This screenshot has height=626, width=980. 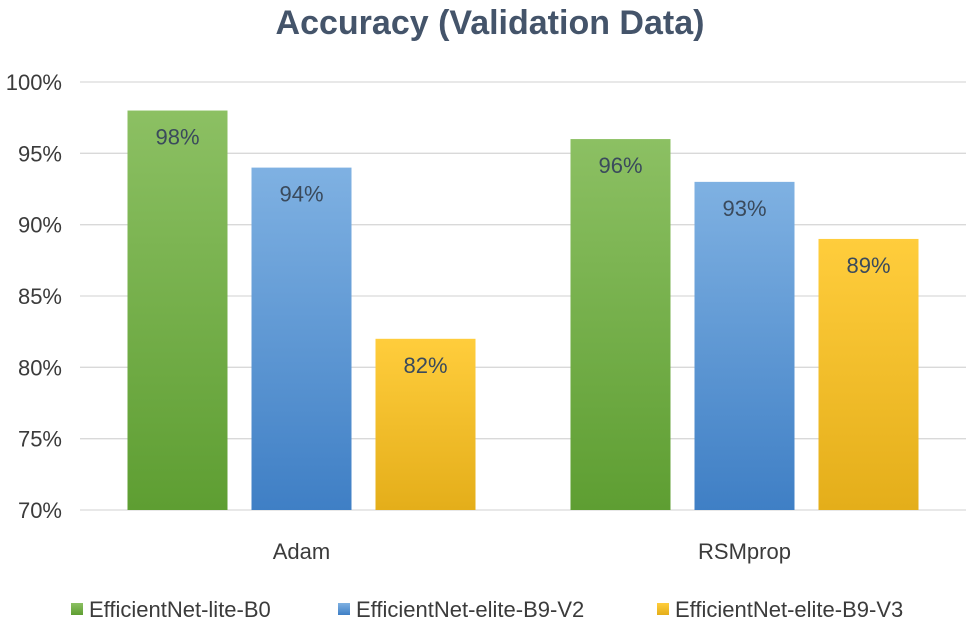 What do you see at coordinates (490, 23) in the screenshot?
I see `chart-title: Accuracy (Validation Data)` at bounding box center [490, 23].